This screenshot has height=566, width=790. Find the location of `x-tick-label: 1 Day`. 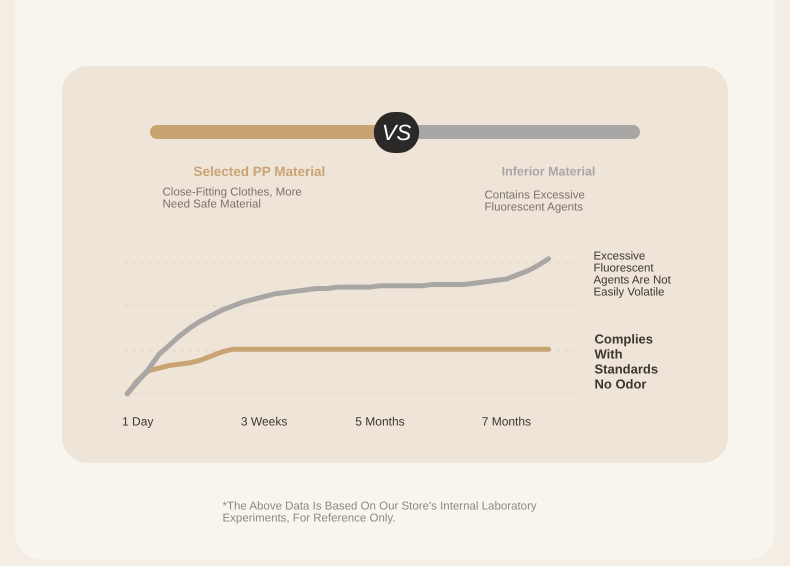

x-tick-label: 1 Day is located at coordinates (138, 421).